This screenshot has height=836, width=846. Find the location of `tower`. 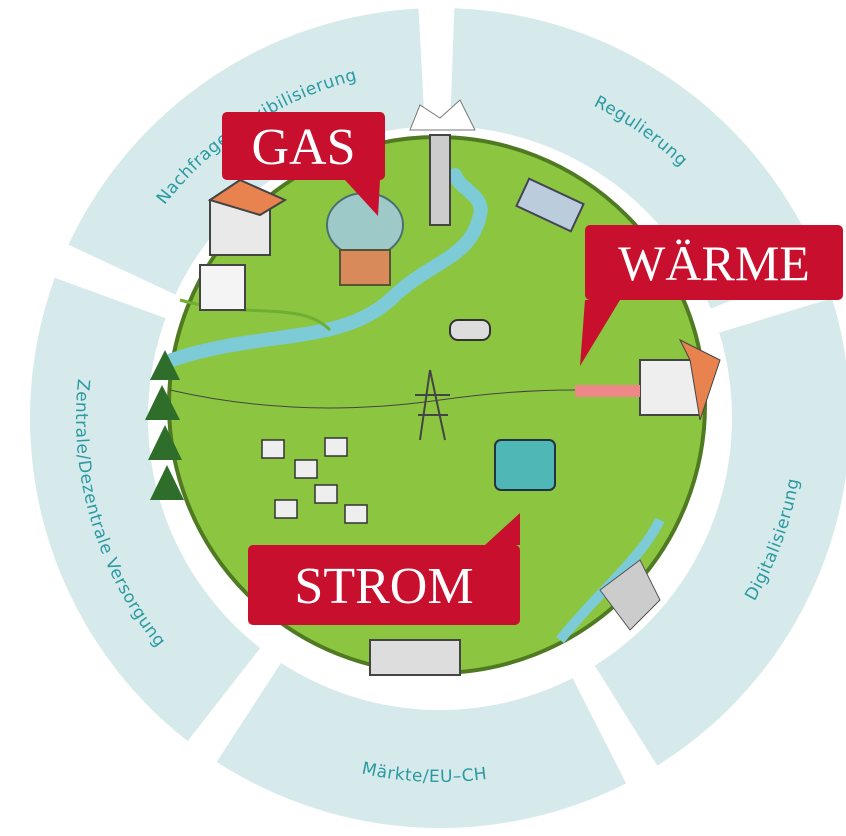

tower is located at coordinates (440, 180).